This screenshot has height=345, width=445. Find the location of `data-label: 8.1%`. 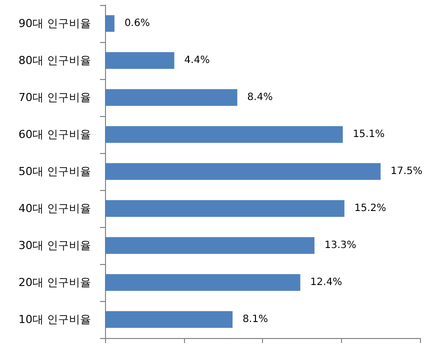

data-label: 8.1% is located at coordinates (255, 319).